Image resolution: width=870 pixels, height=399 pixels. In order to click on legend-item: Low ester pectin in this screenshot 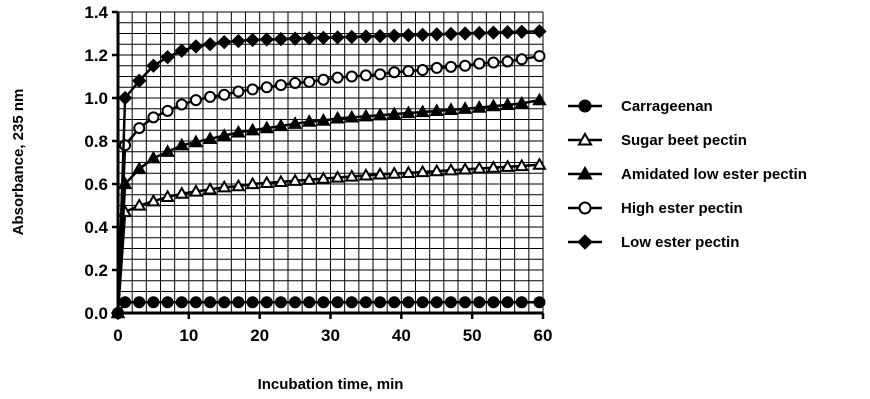, I will do `click(653, 242)`.